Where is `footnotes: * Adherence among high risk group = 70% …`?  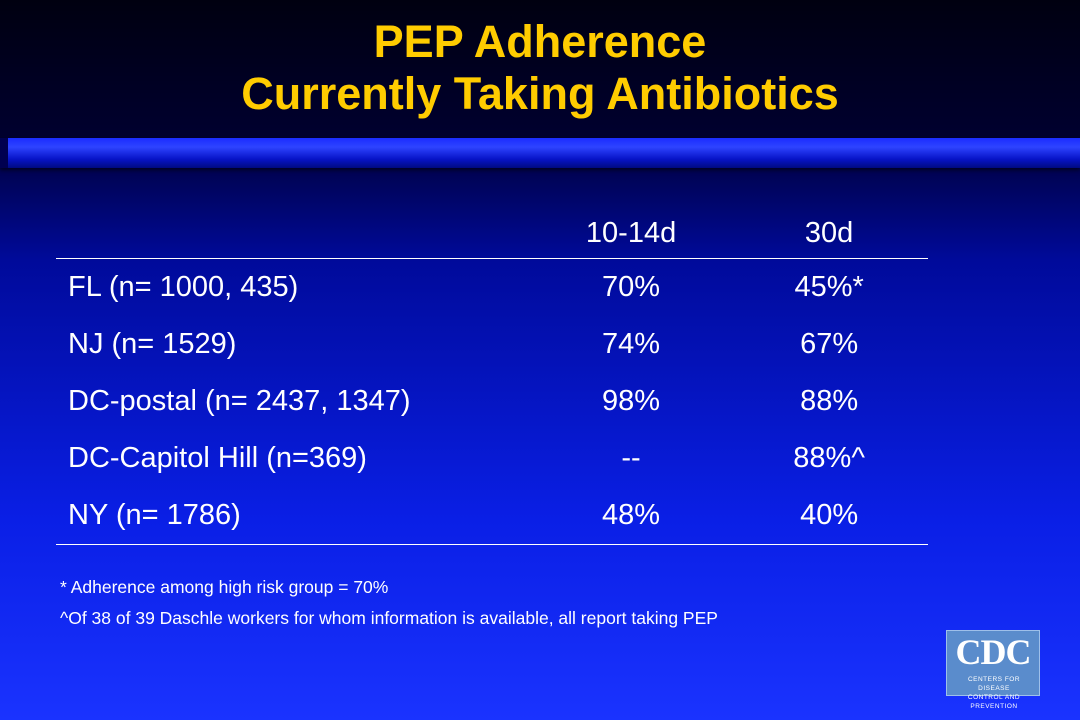 footnotes: * Adherence among high risk group = 70% … is located at coordinates (389, 603).